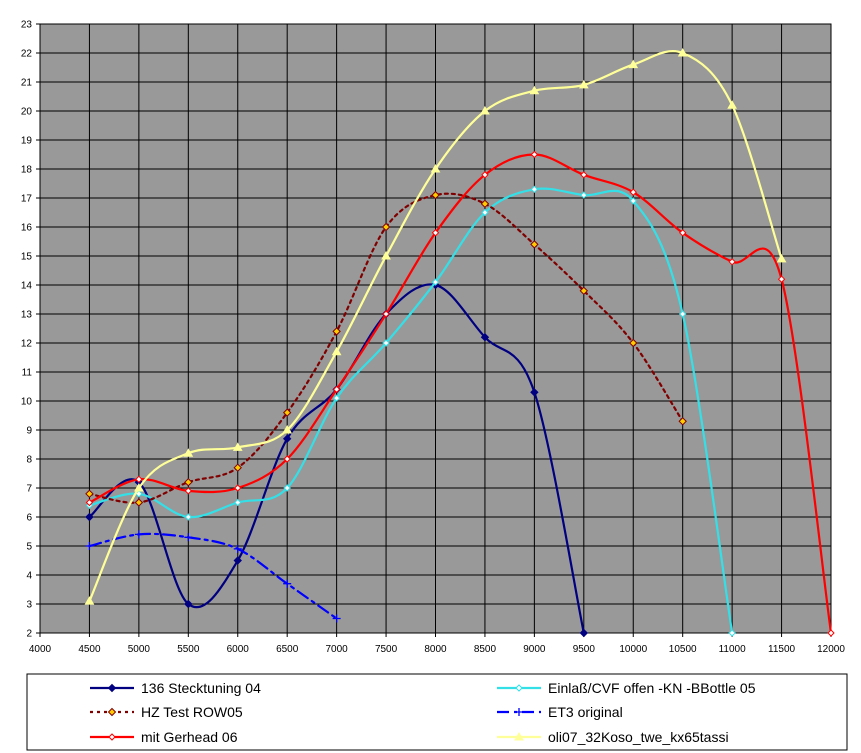 The height and width of the screenshot is (753, 861). I want to click on x-tick-label: 5000, so click(139, 649).